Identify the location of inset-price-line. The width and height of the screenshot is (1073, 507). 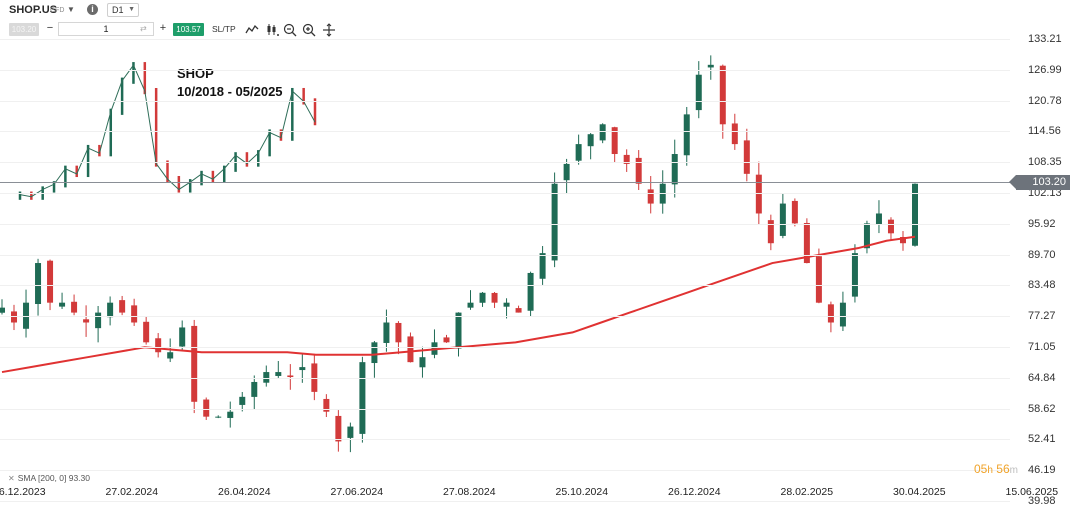
(167, 131).